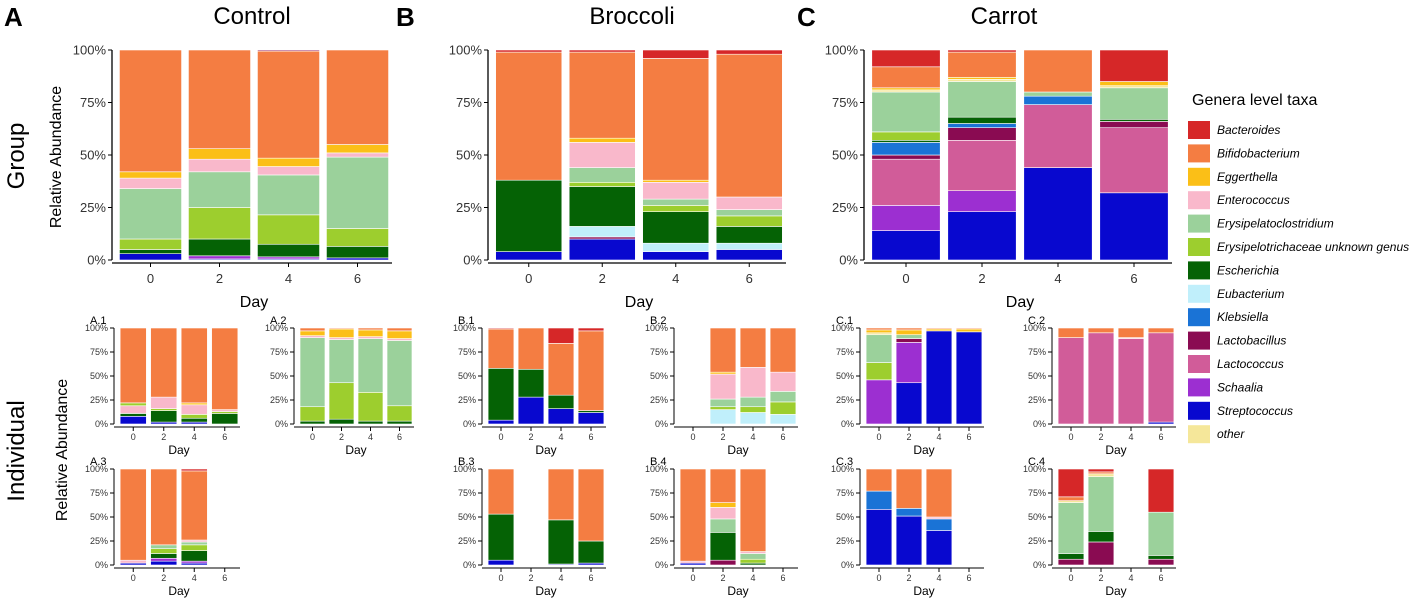 This screenshot has width=1417, height=602. What do you see at coordinates (162, 527) in the screenshot?
I see `chart-a-3: A.3 0% 25% 50% 75% 100% 0 2 4 6 Day` at bounding box center [162, 527].